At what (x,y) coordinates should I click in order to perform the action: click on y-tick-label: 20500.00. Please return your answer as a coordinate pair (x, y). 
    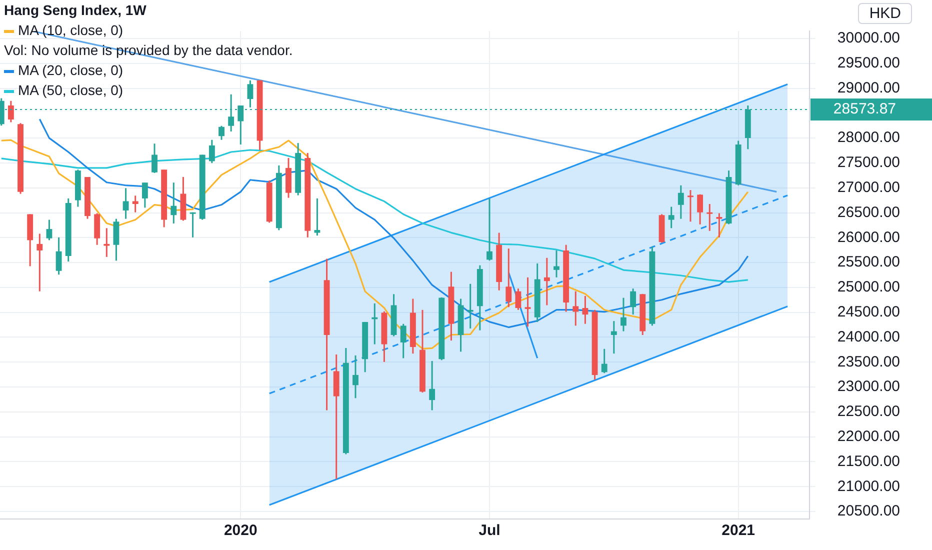
    Looking at the image, I should click on (868, 511).